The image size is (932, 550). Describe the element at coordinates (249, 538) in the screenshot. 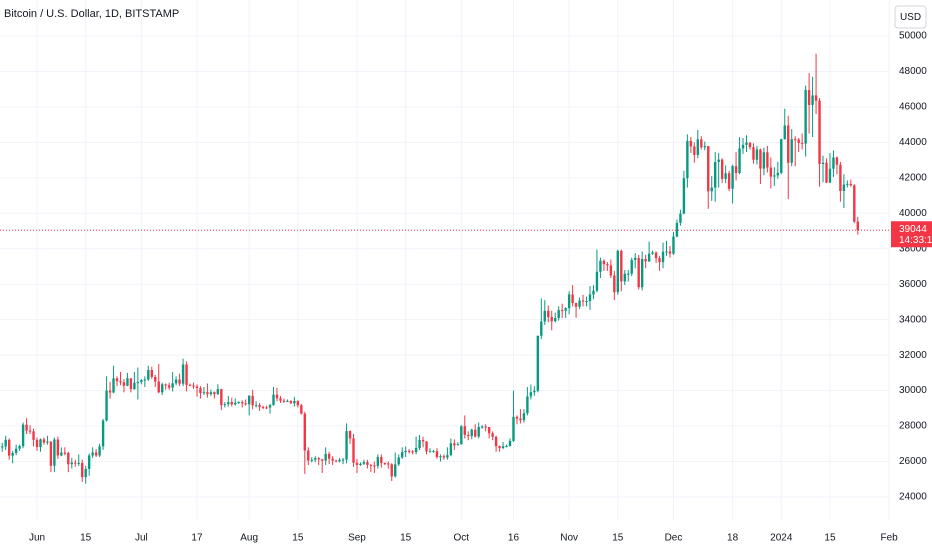

I see `x-tick-label: Aug` at that location.